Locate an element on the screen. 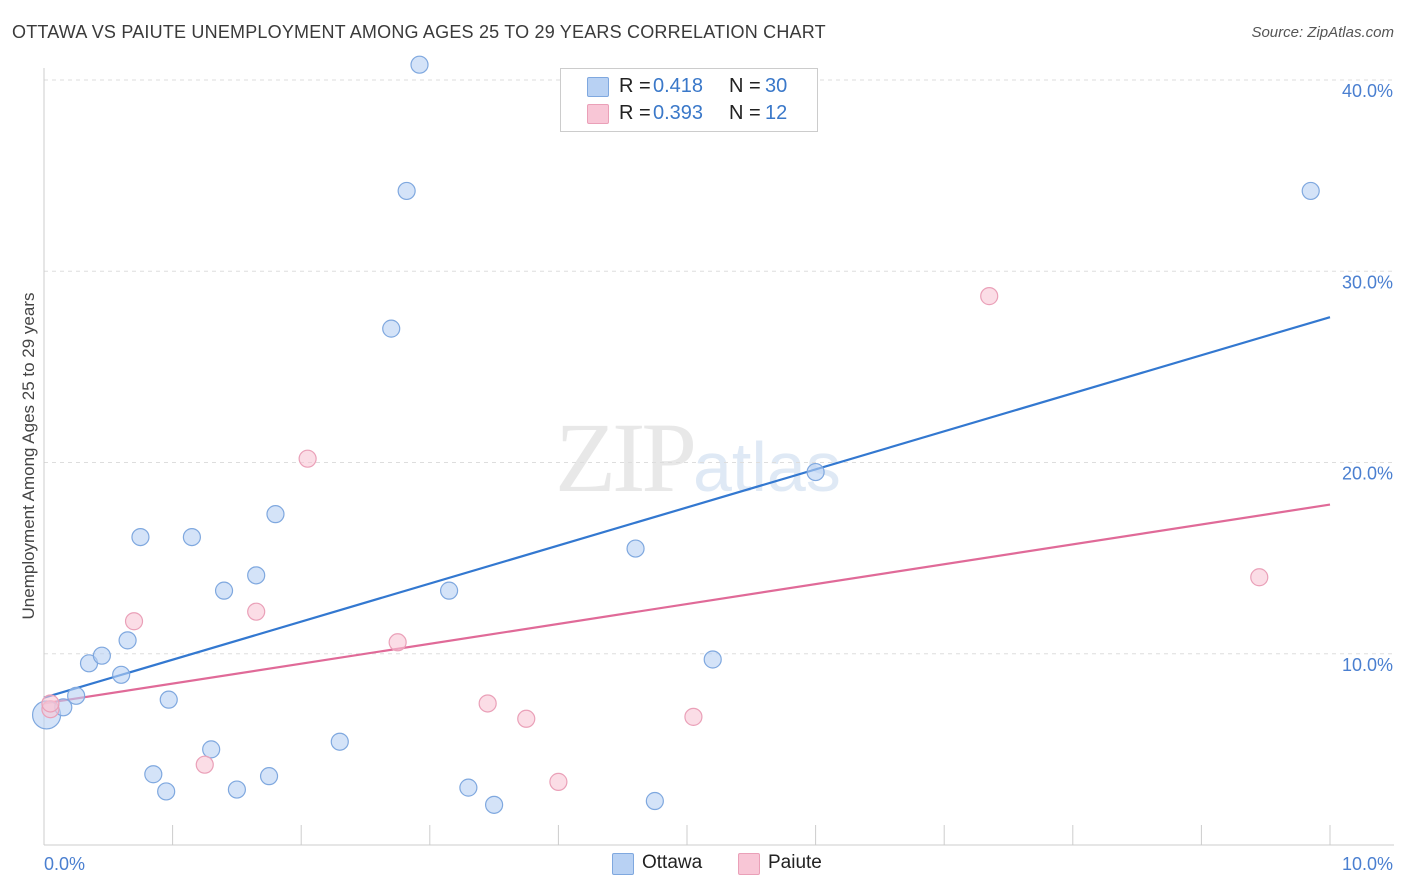 The width and height of the screenshot is (1406, 892). bottom-legend-label-paiute: Paiute is located at coordinates (795, 862).